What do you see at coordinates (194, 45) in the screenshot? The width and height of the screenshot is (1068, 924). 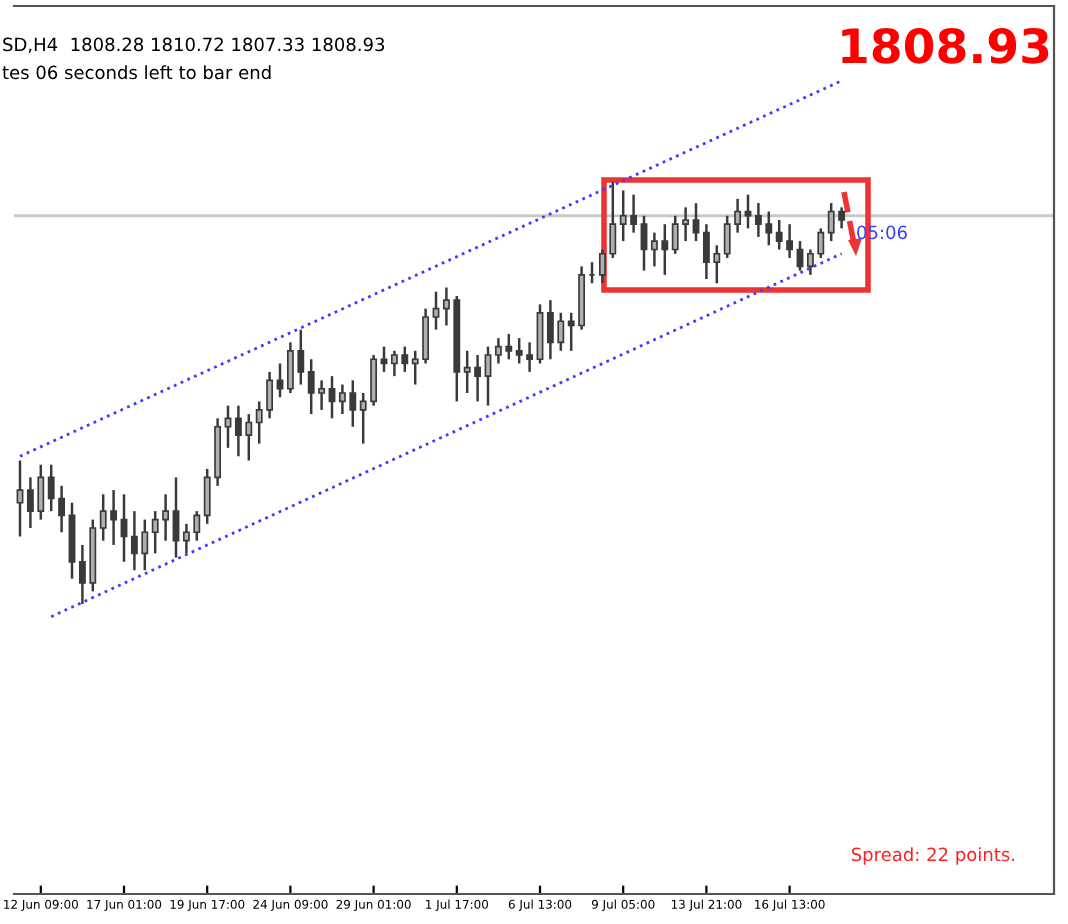 I see `text: SD,H4 1808.28 1810.72 1807.33 1808.93` at bounding box center [194, 45].